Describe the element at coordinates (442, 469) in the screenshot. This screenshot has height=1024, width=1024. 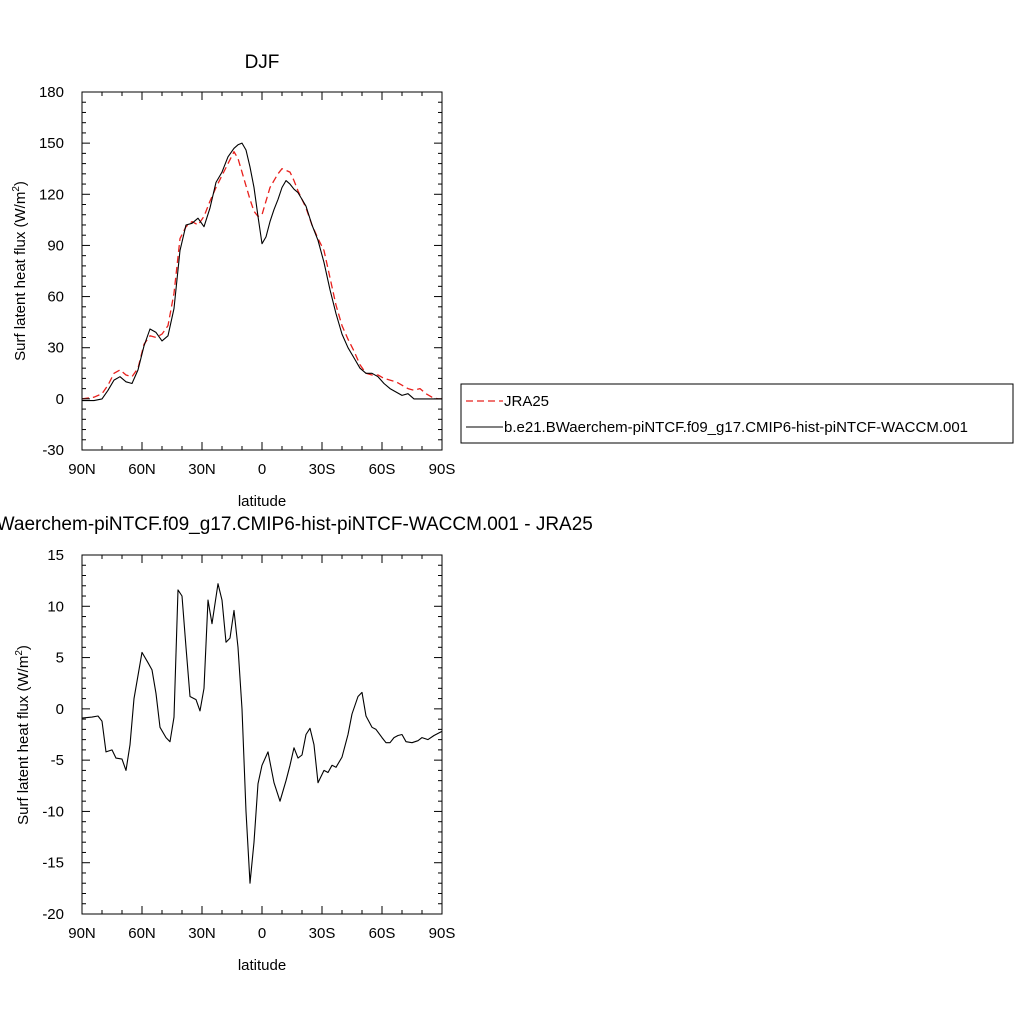
I see `top-chart-xtick-label: 90S` at that location.